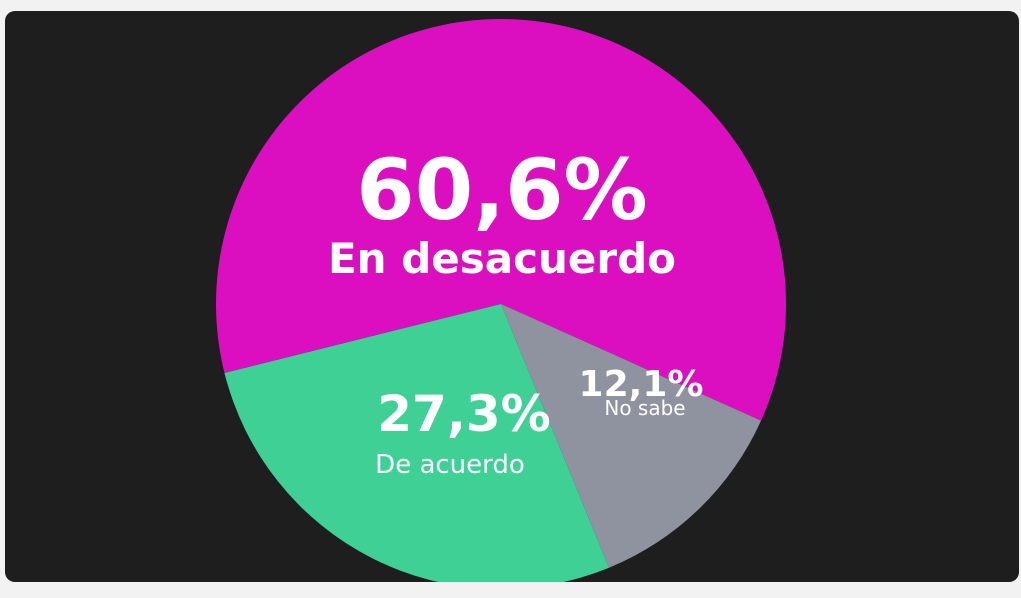 The height and width of the screenshot is (598, 1021). What do you see at coordinates (501, 190) in the screenshot?
I see `slice-value-en-desacuerdo: 60,6%` at bounding box center [501, 190].